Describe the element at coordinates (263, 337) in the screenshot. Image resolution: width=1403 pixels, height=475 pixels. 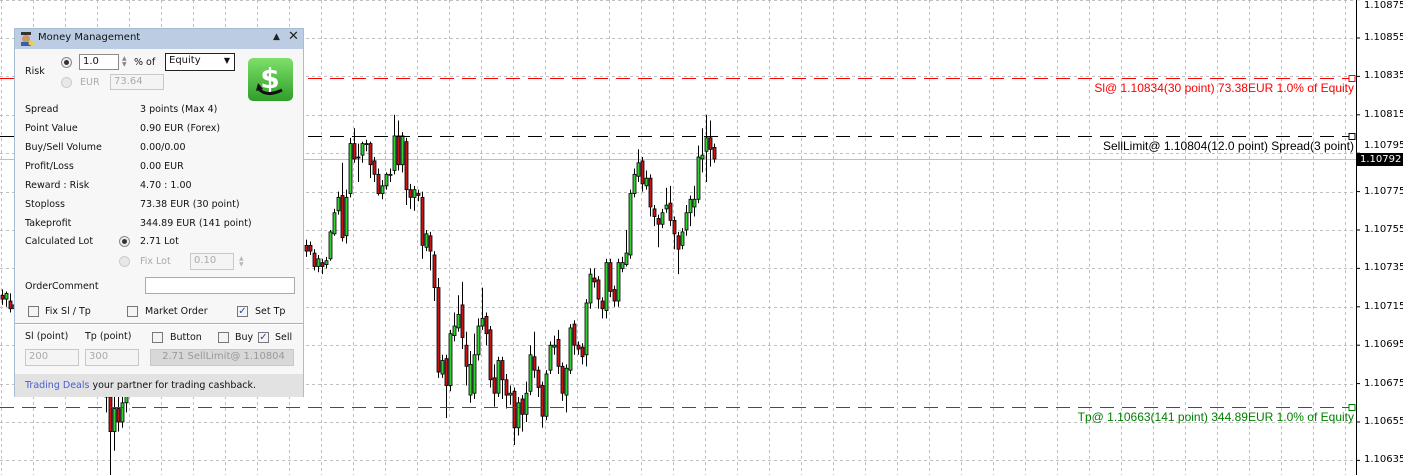
I see `sell-checkbox: ✓` at that location.